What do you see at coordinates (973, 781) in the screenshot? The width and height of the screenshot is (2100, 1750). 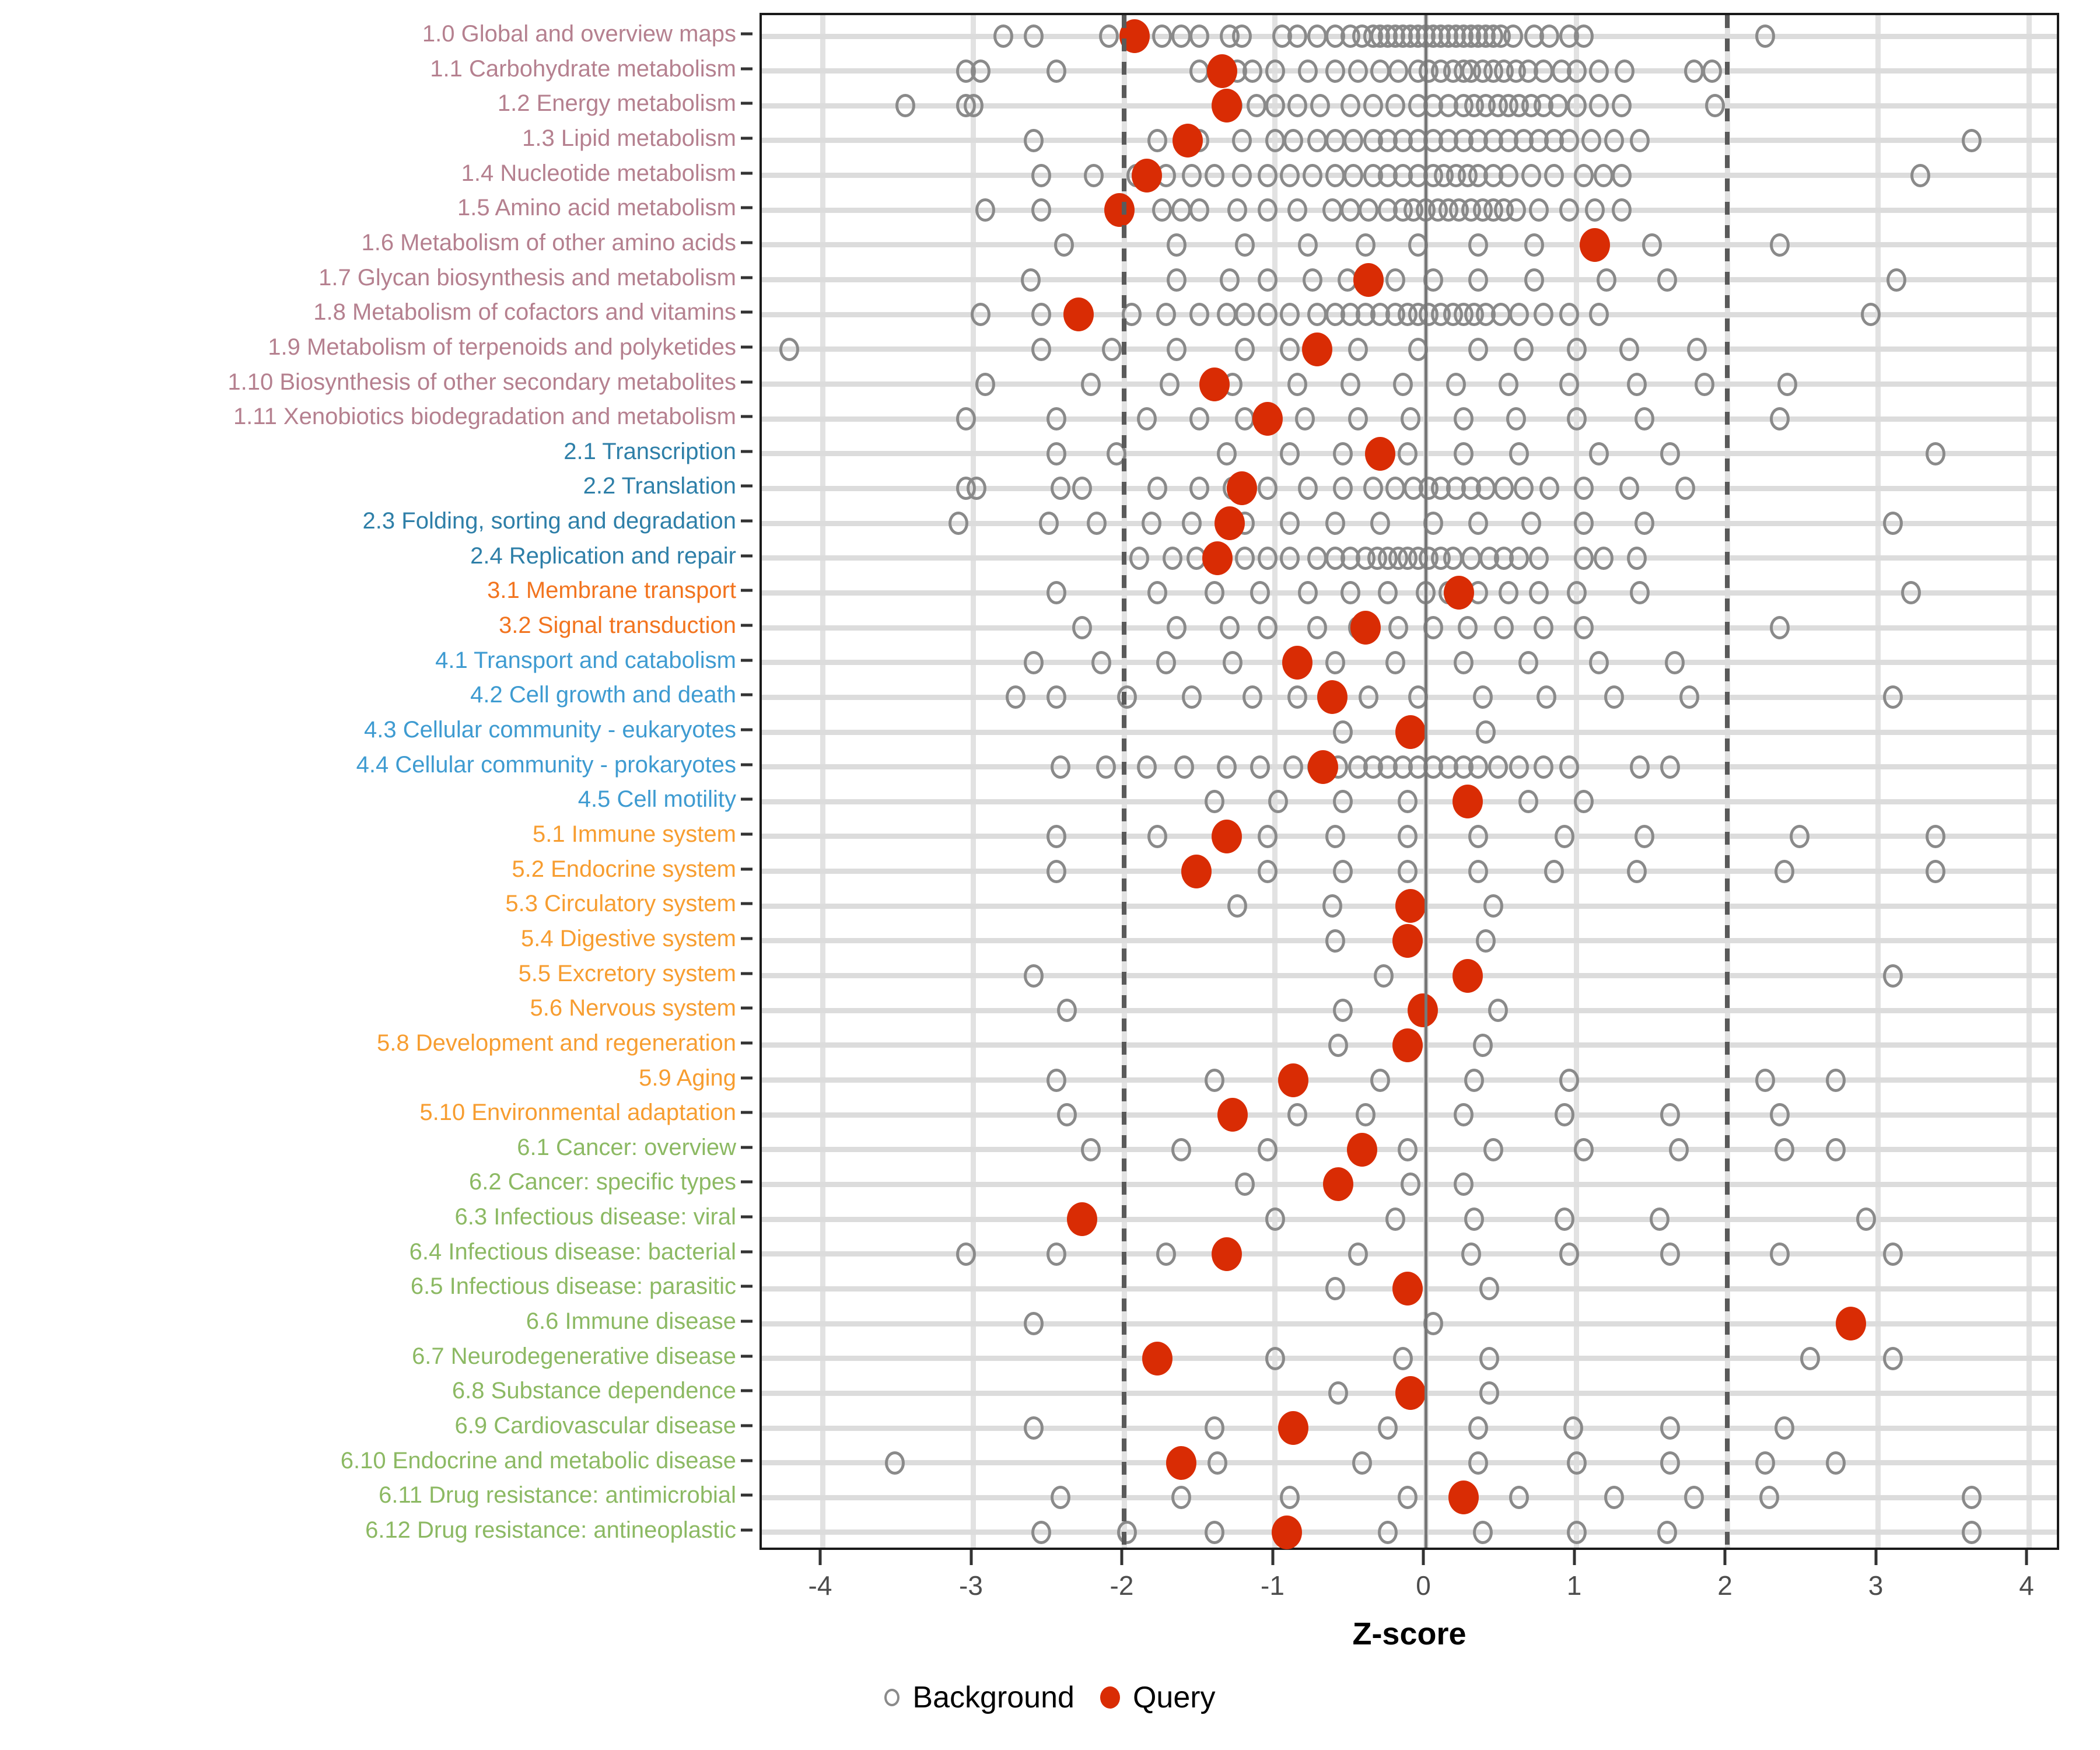 I see `gridline-vertical` at bounding box center [973, 781].